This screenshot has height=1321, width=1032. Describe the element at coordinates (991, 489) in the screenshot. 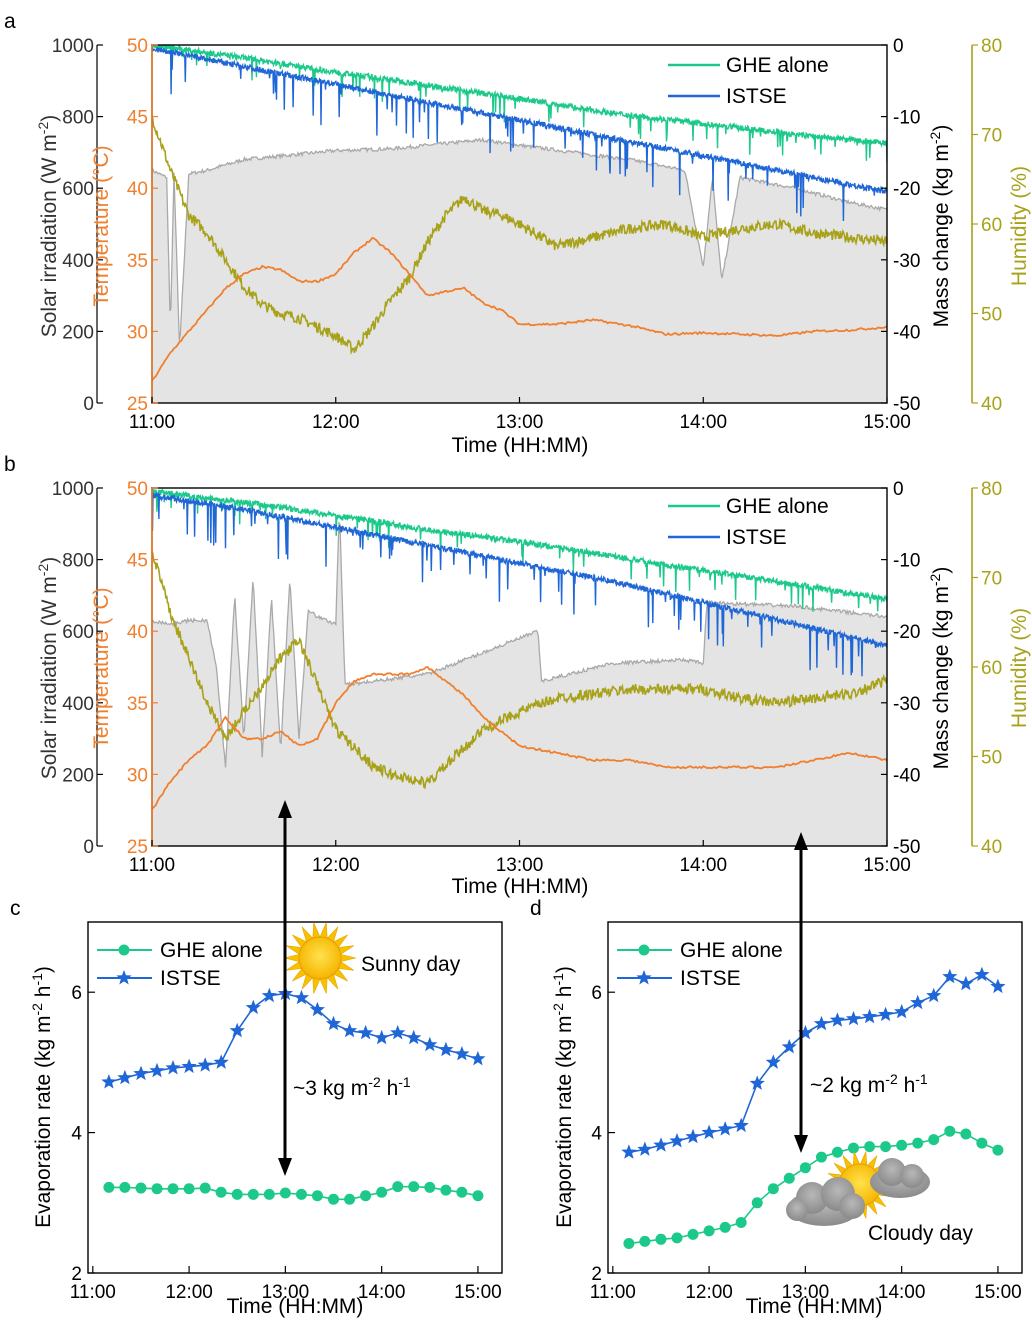

I see `b-hum-tick-label: 80` at that location.